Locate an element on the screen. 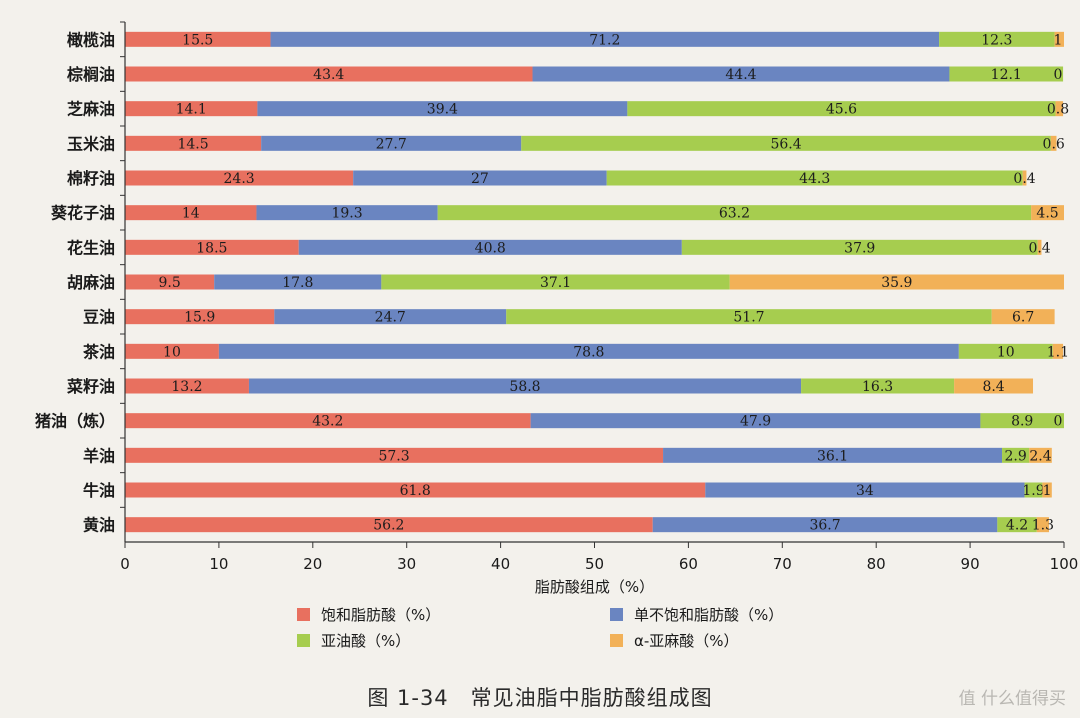 Image resolution: width=1080 pixels, height=718 pixels. data-label: 4.5 is located at coordinates (1047, 214).